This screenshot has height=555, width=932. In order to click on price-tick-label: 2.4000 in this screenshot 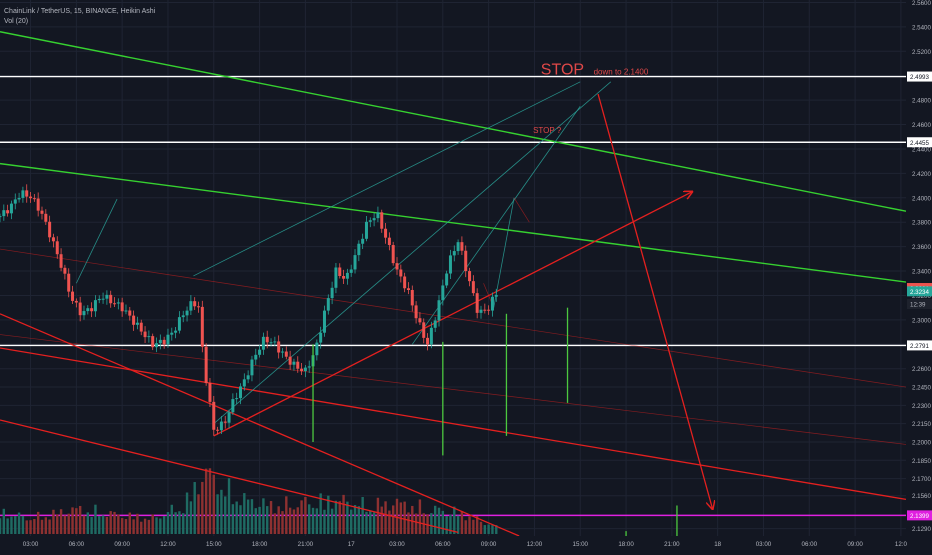, I will do `click(921, 198)`.